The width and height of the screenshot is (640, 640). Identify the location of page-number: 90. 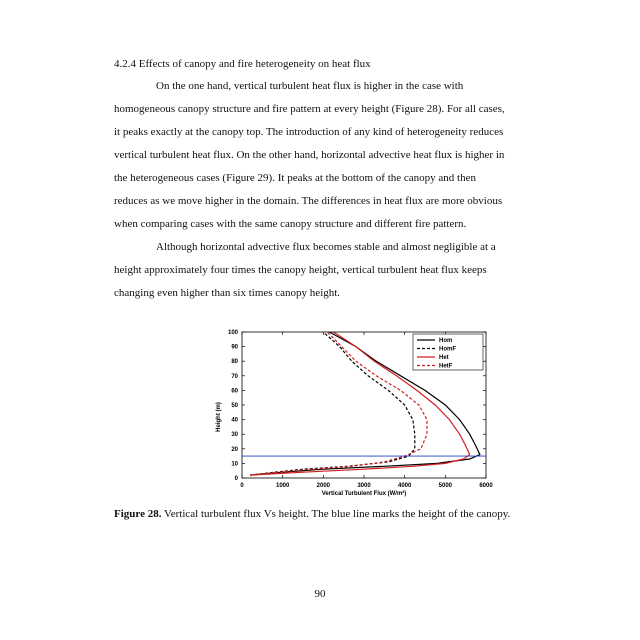
(320, 594).